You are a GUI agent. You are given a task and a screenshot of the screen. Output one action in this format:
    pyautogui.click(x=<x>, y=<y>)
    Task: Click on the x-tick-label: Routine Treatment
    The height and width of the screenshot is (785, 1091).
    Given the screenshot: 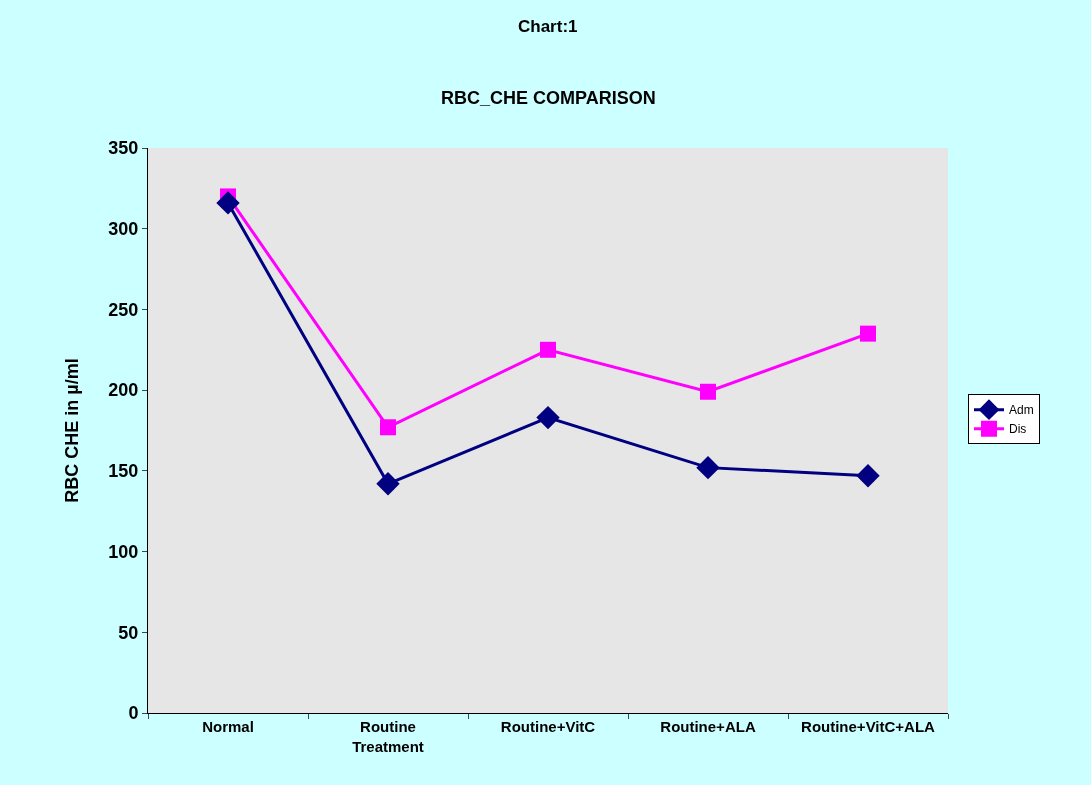 What is the action you would take?
    pyautogui.click(x=388, y=736)
    